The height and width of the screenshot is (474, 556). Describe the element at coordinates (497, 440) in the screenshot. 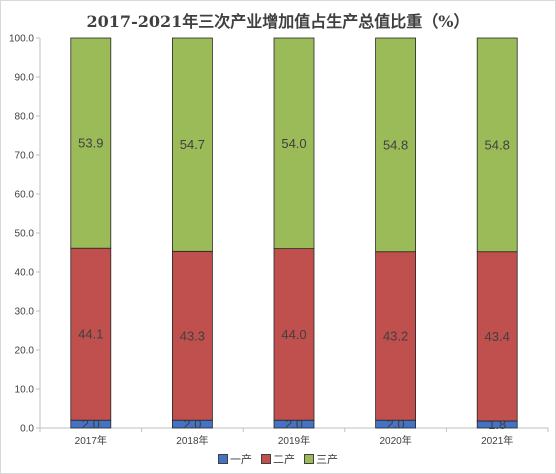

I see `x-tick-label: 2021年` at that location.